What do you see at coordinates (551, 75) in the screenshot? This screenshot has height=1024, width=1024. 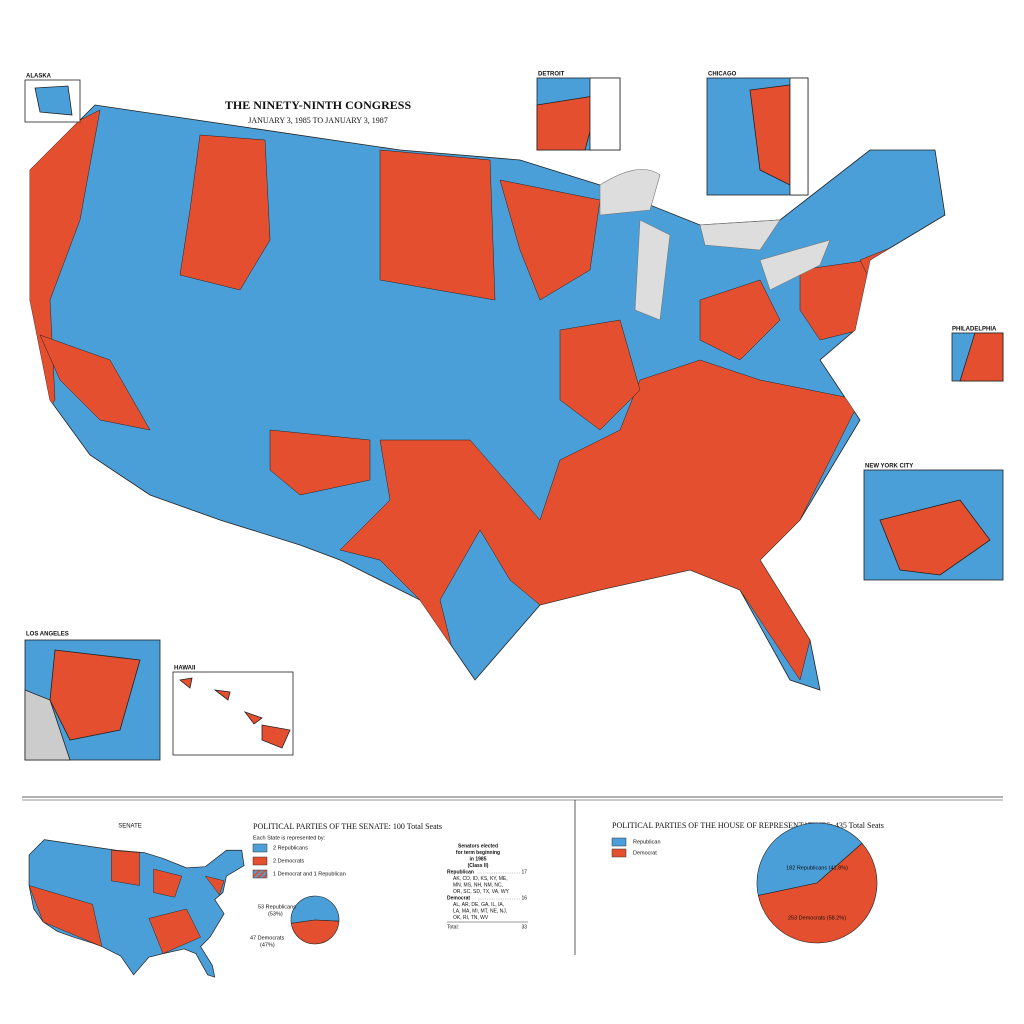 I see `inset-label: DETROIT` at bounding box center [551, 75].